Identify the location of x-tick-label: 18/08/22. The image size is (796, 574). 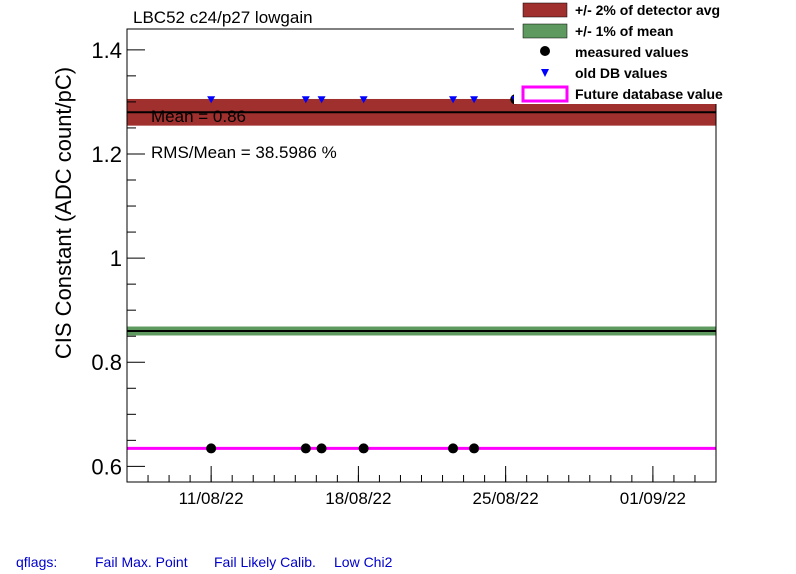
(358, 498).